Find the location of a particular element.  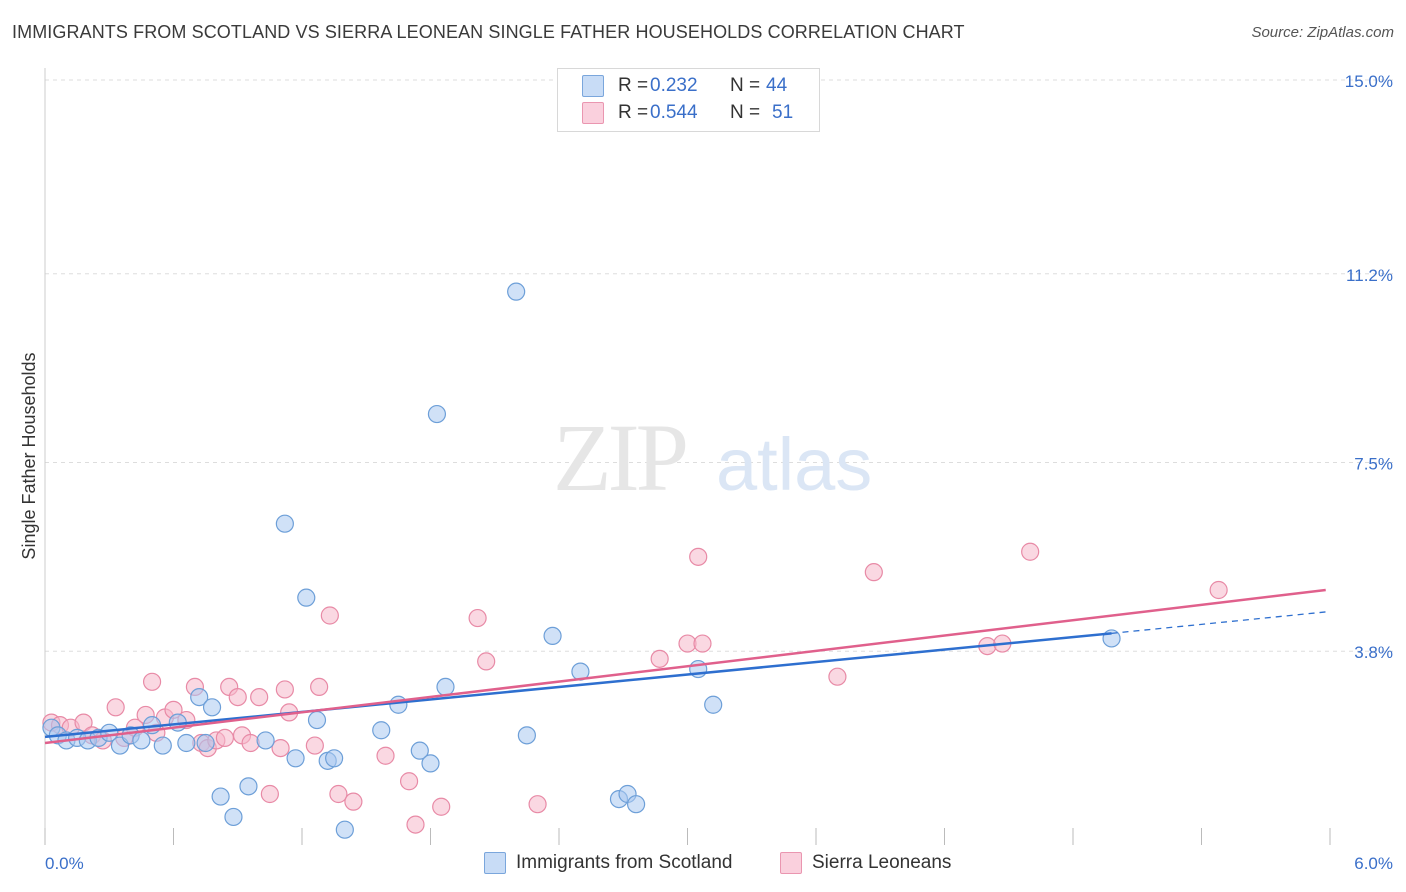

legend-r-value: 0.232 is located at coordinates (674, 85).